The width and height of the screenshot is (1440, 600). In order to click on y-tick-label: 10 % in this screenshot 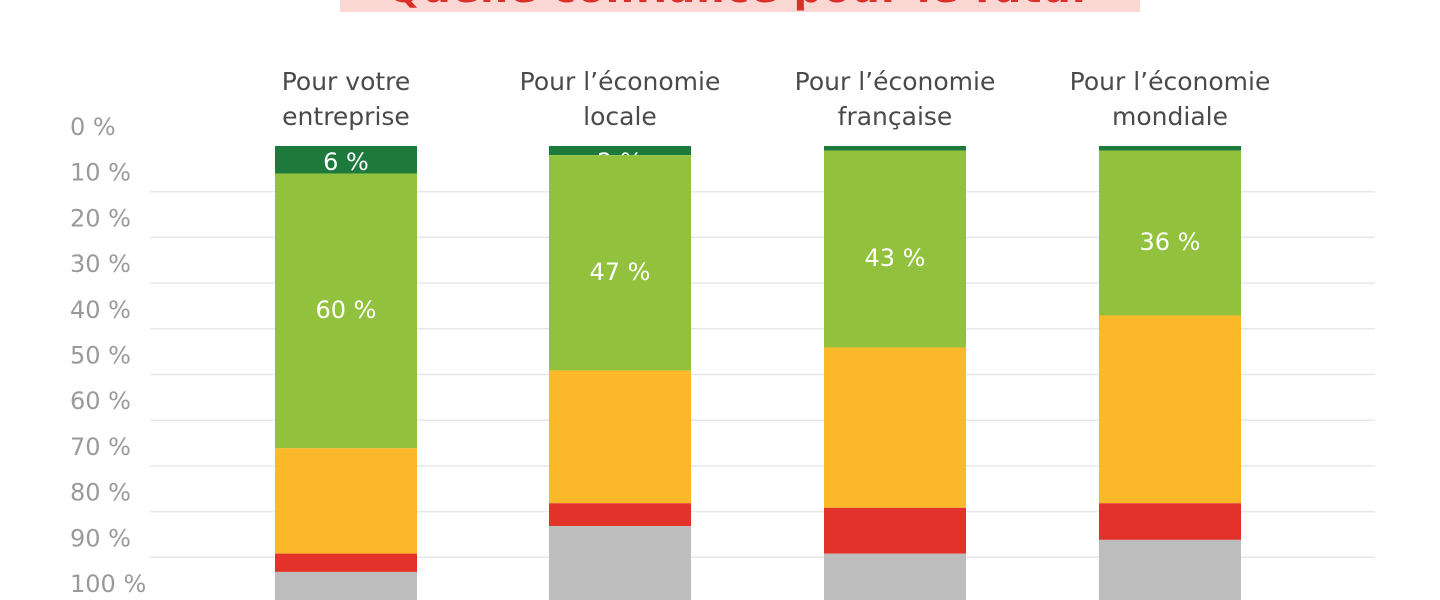, I will do `click(100, 173)`.